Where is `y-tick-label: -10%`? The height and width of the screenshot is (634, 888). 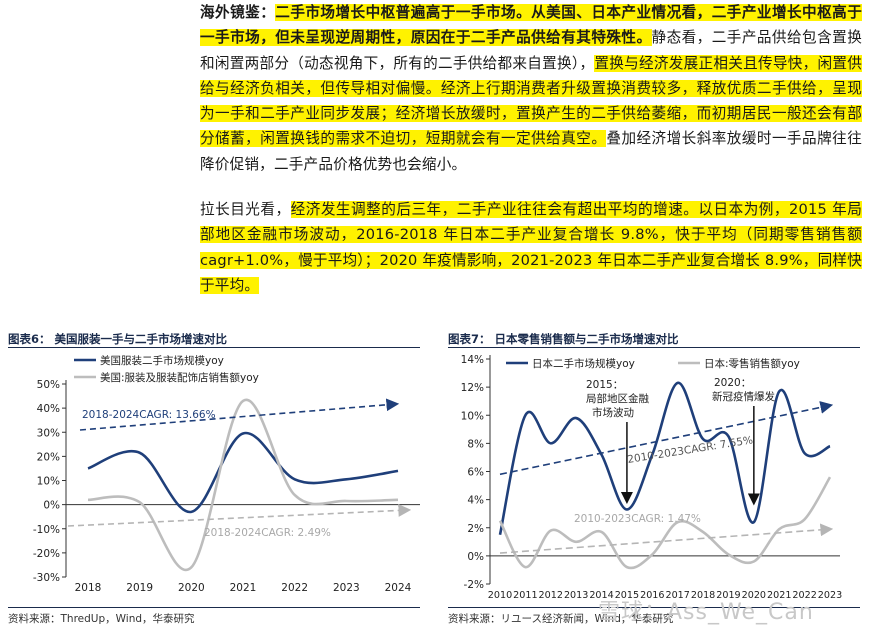
y-tick-label: -10% is located at coordinates (46, 530).